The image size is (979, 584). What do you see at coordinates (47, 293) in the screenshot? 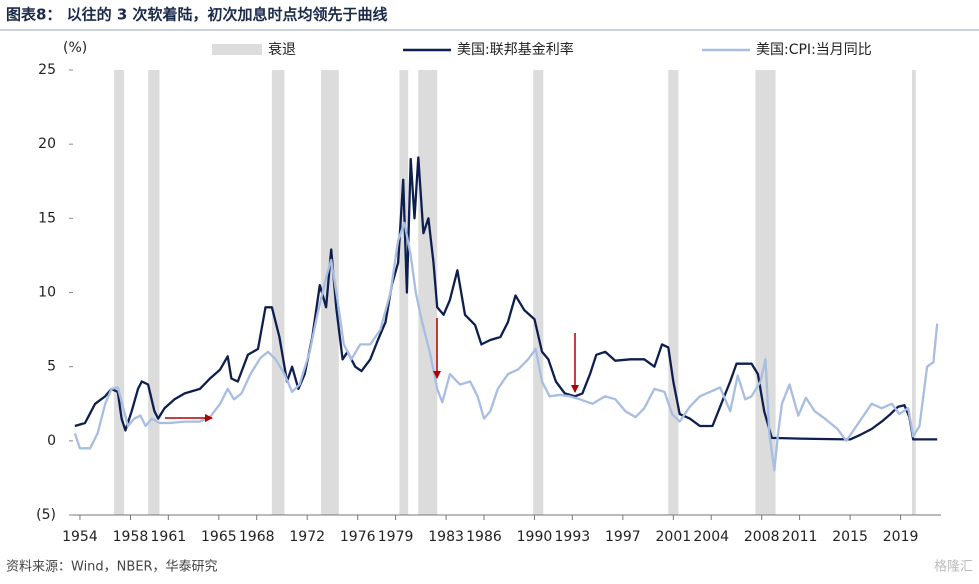
I see `y-tick-label: 10` at bounding box center [47, 293].